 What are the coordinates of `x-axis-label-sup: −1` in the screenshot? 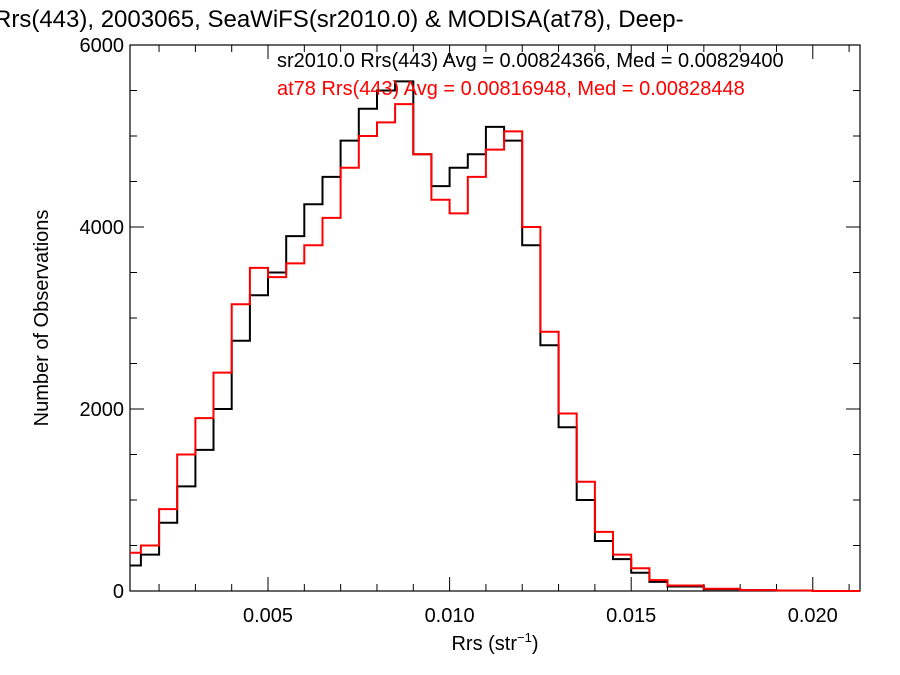 It's located at (524, 637).